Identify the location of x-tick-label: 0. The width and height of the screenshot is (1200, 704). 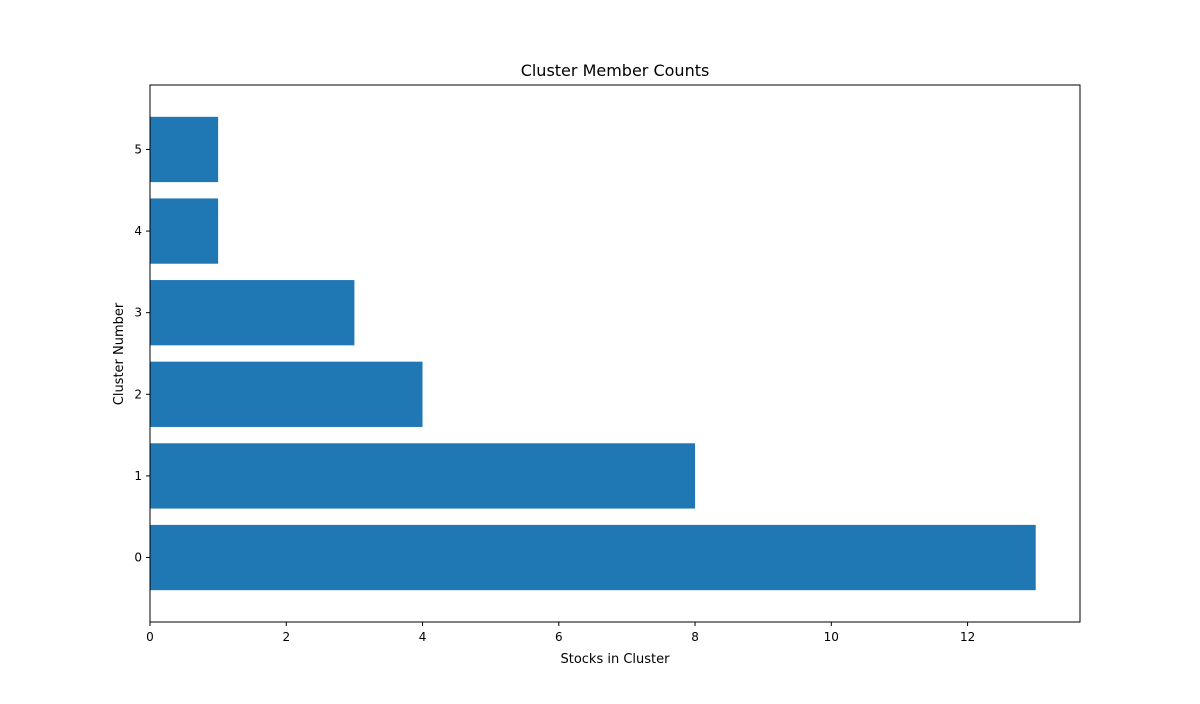
(150, 637).